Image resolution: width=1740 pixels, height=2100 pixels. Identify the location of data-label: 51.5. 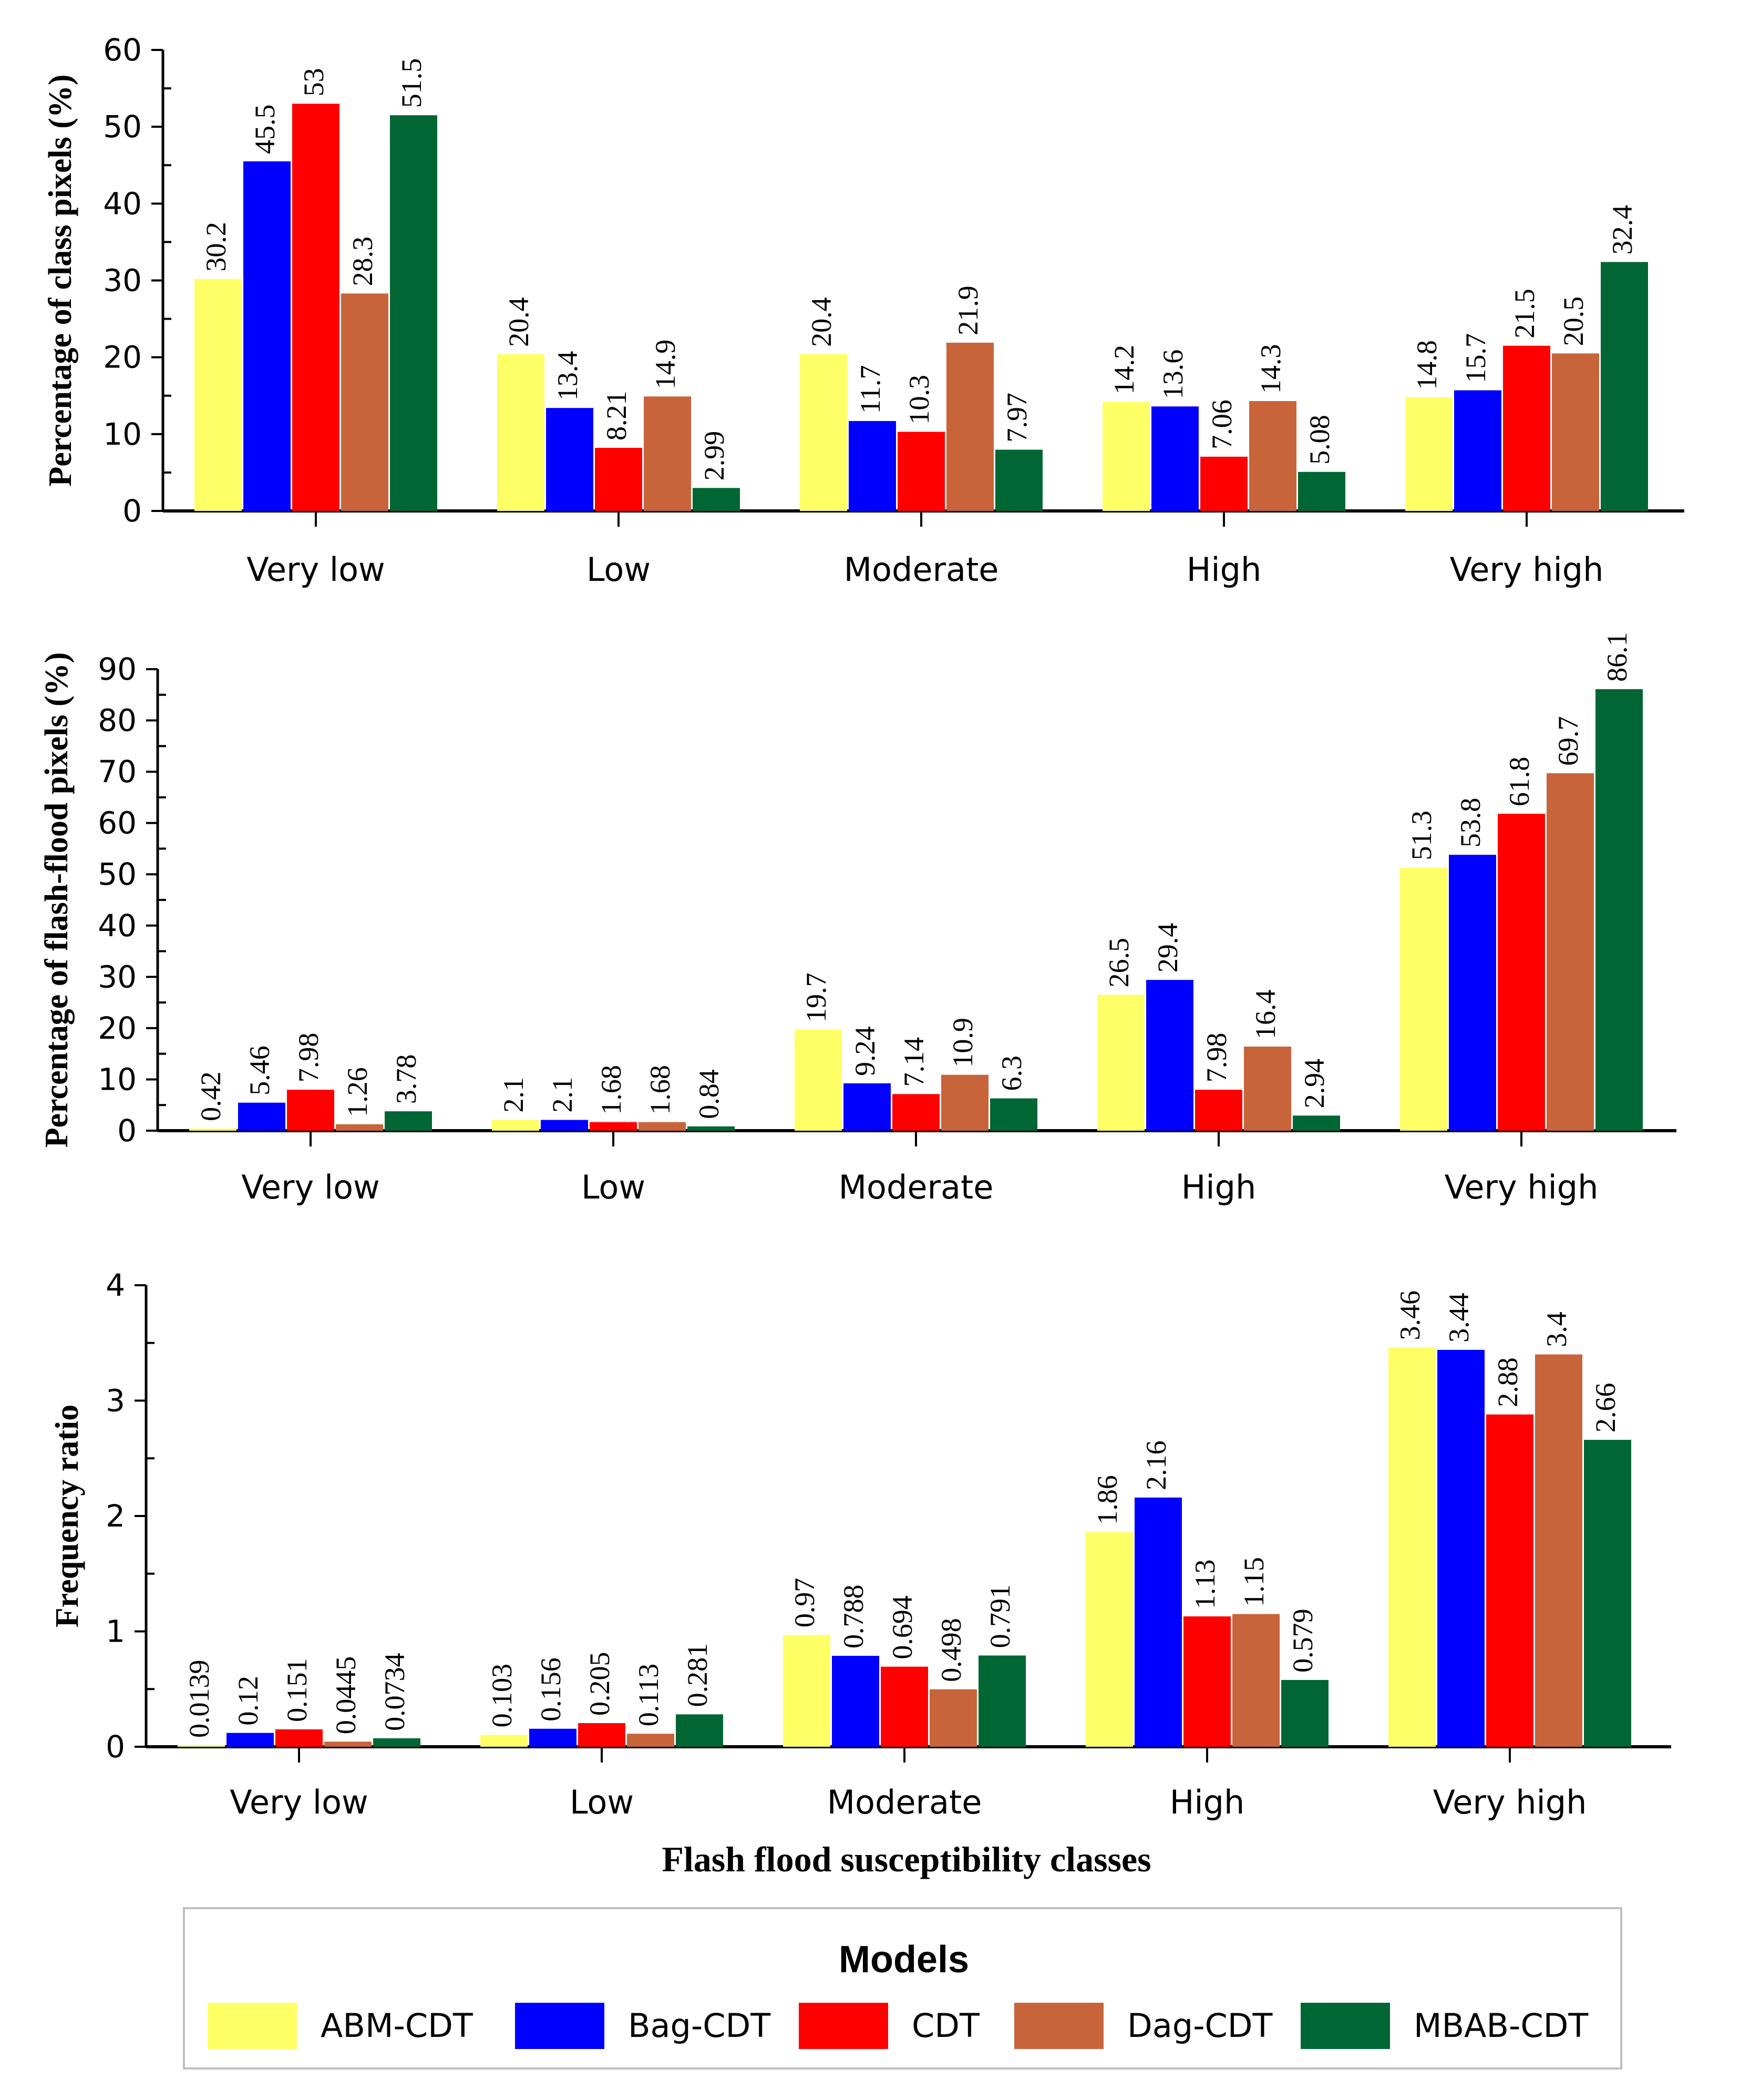
(412, 83).